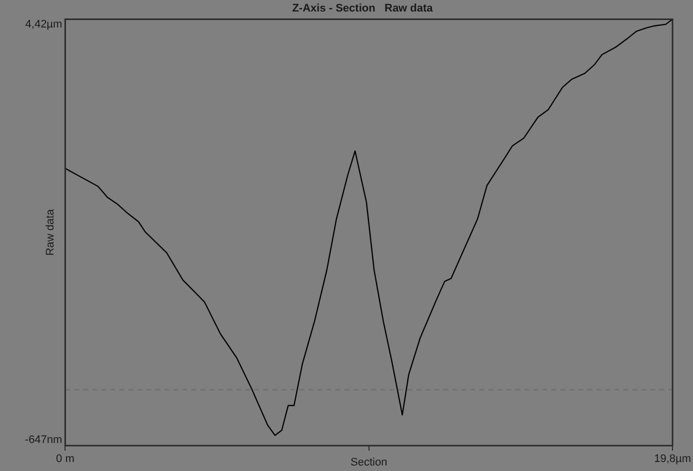  What do you see at coordinates (43, 440) in the screenshot?
I see `text: -647nm` at bounding box center [43, 440].